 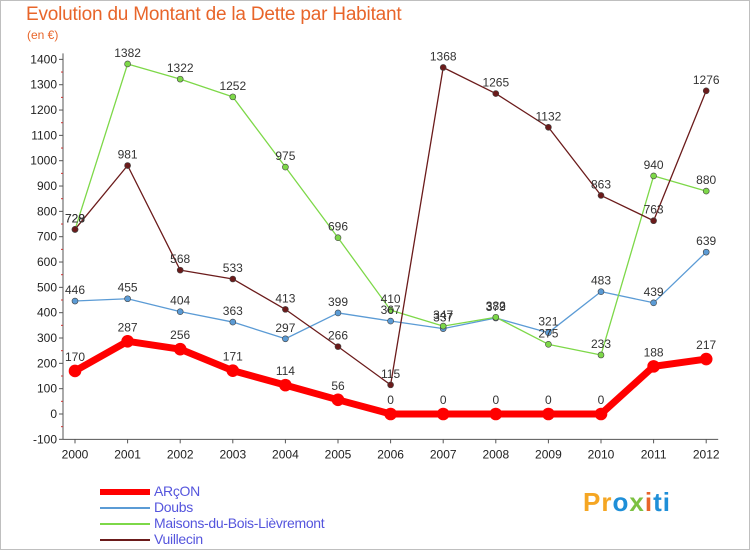 I want to click on data-label: 981, so click(x=128, y=155).